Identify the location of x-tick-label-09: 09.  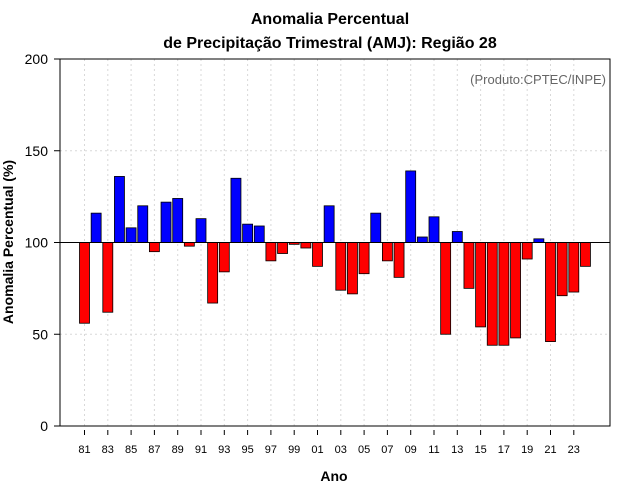
(411, 450).